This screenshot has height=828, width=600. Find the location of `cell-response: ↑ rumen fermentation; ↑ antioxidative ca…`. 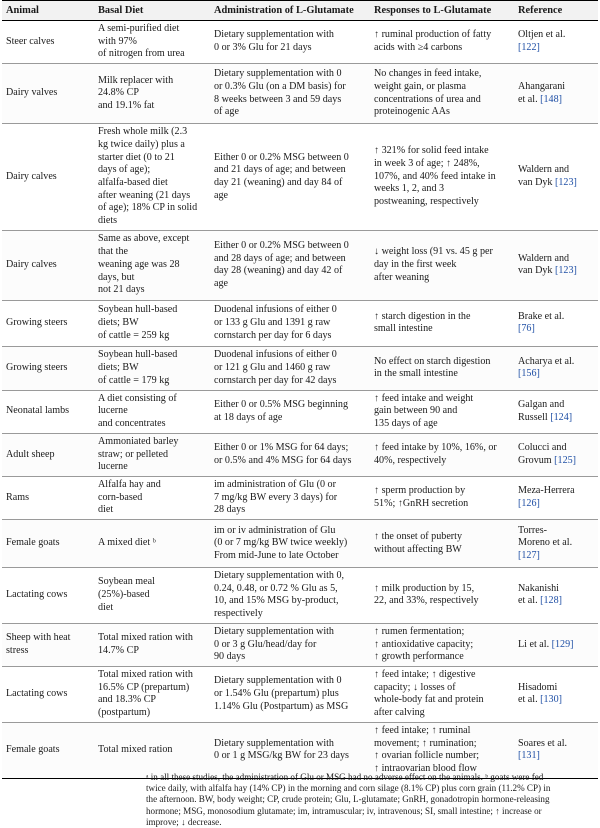

cell-response: ↑ rumen fermentation; ↑ antioxidative ca… is located at coordinates (442, 645).